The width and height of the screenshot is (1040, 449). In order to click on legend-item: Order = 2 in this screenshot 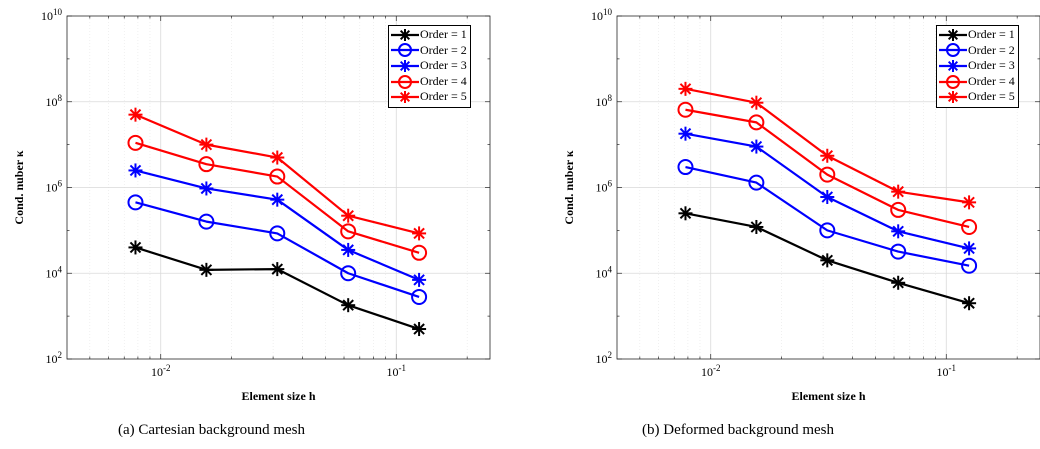, I will do `click(977, 51)`.